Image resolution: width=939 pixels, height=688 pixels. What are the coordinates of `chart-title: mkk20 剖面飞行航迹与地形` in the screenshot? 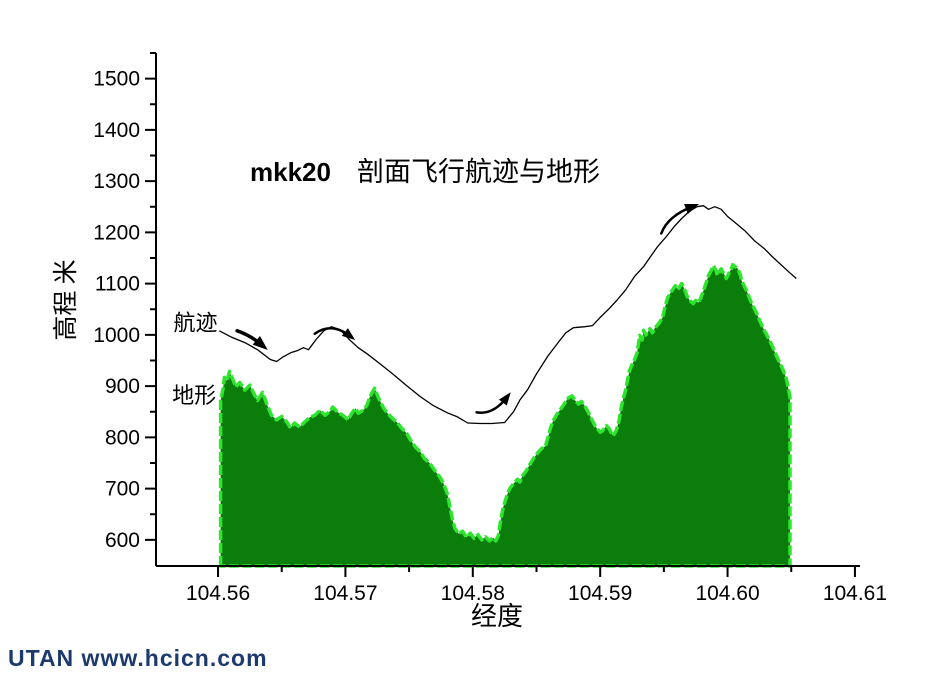 It's located at (425, 169).